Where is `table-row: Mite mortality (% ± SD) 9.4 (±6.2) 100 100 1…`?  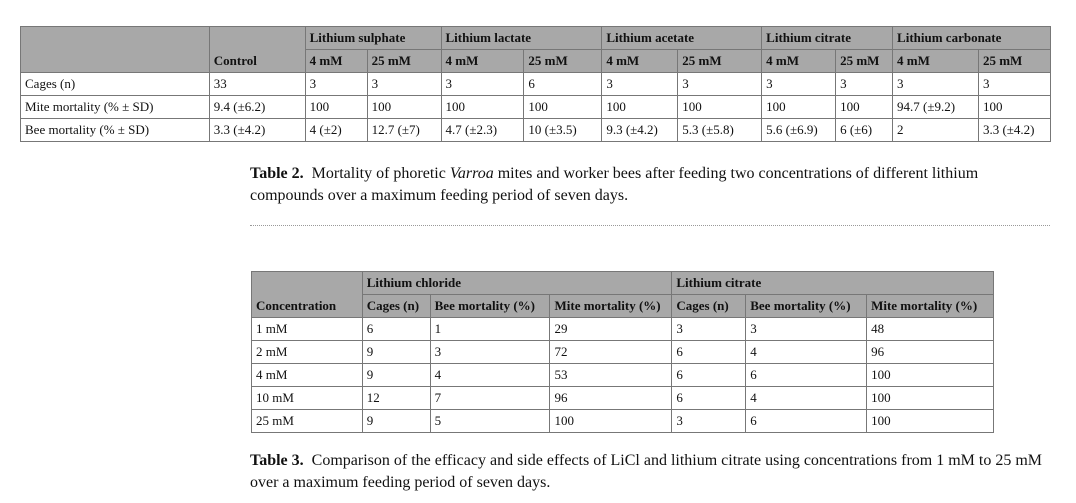
table-row: Mite mortality (% ± SD) 9.4 (±6.2) 100 100 1… is located at coordinates (536, 107).